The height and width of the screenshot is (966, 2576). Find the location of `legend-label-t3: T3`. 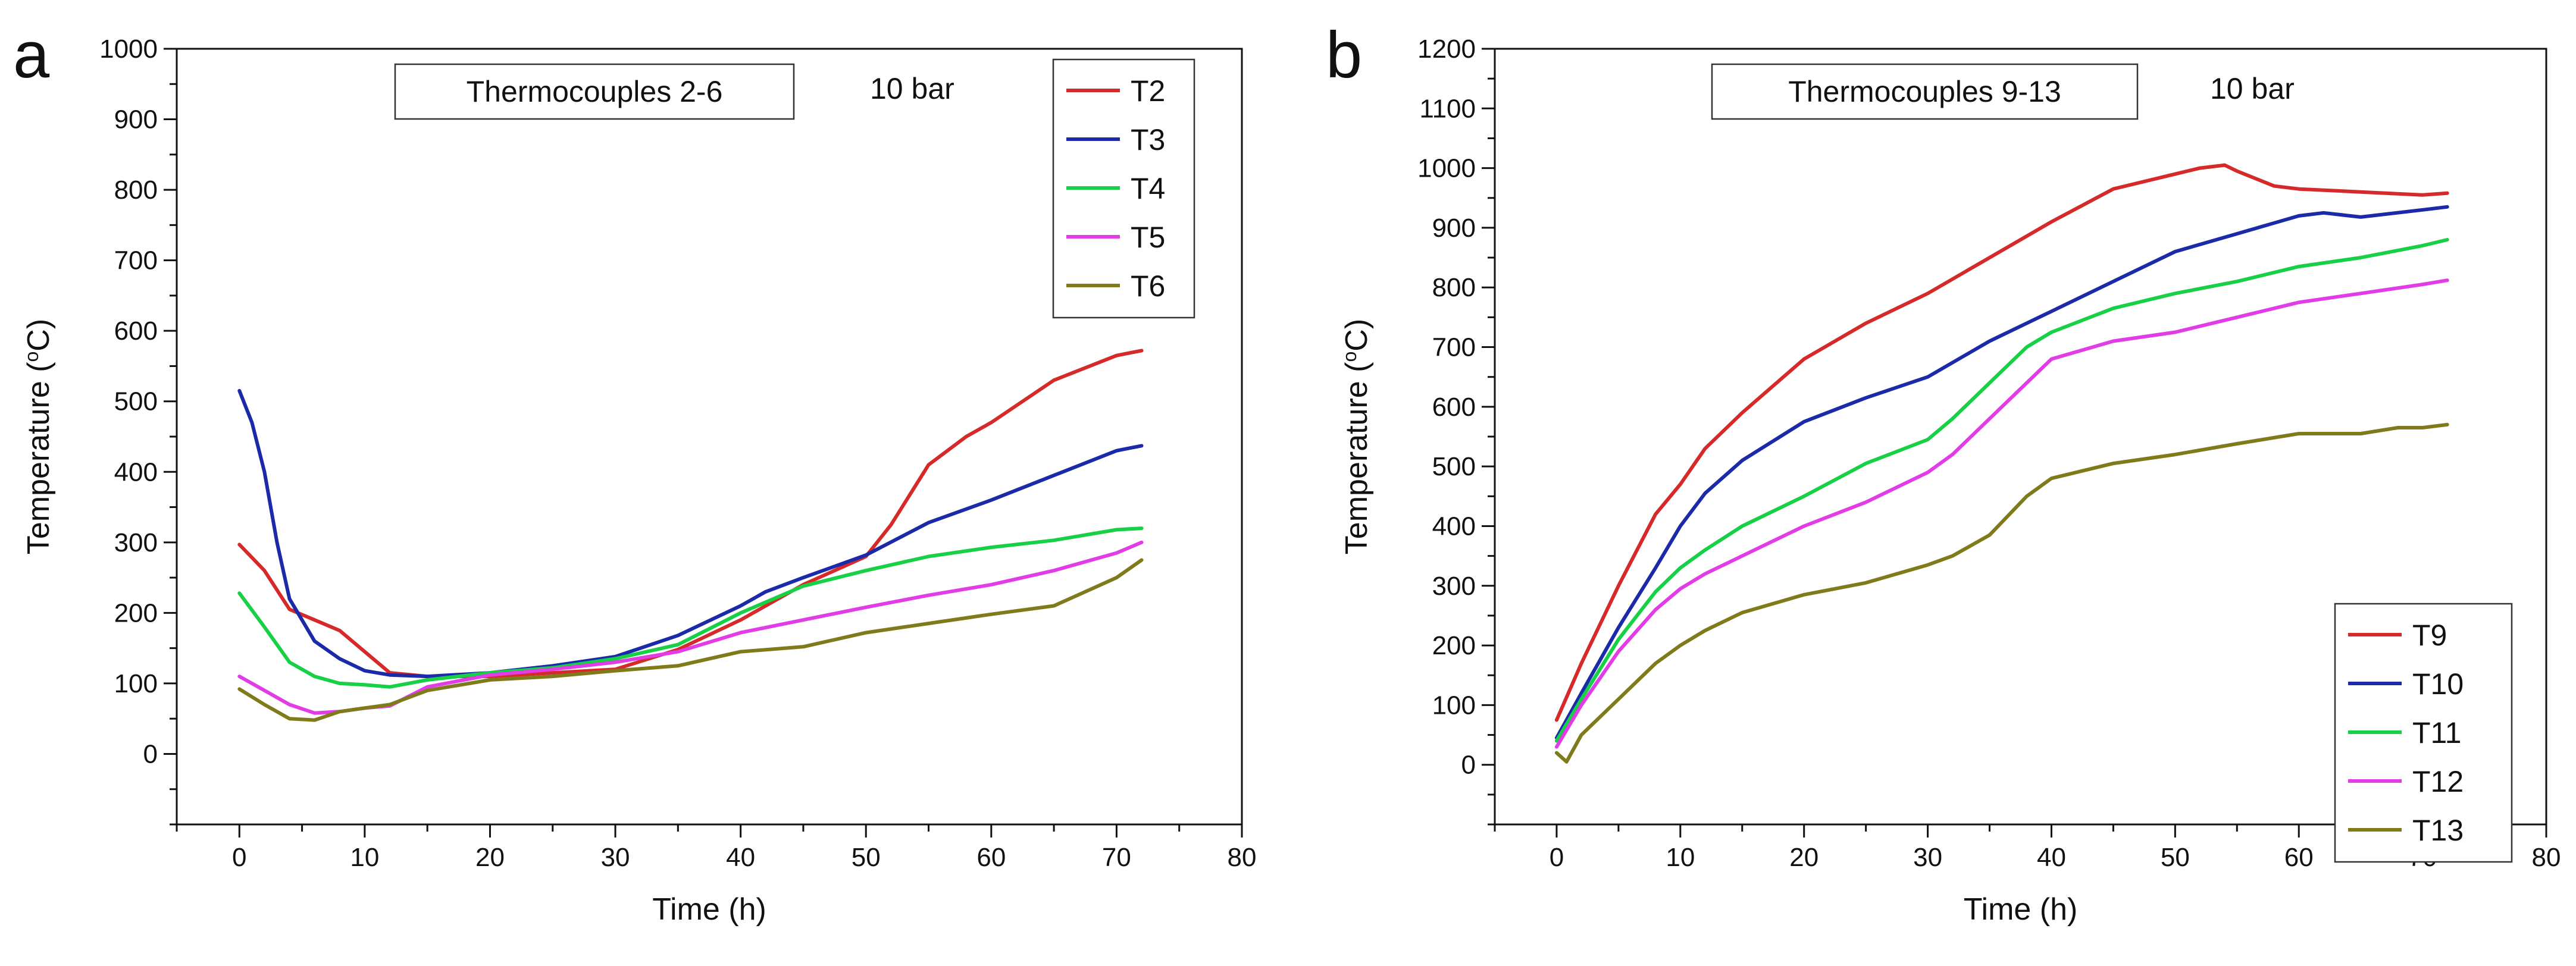

legend-label-t3: T3 is located at coordinates (1148, 139).